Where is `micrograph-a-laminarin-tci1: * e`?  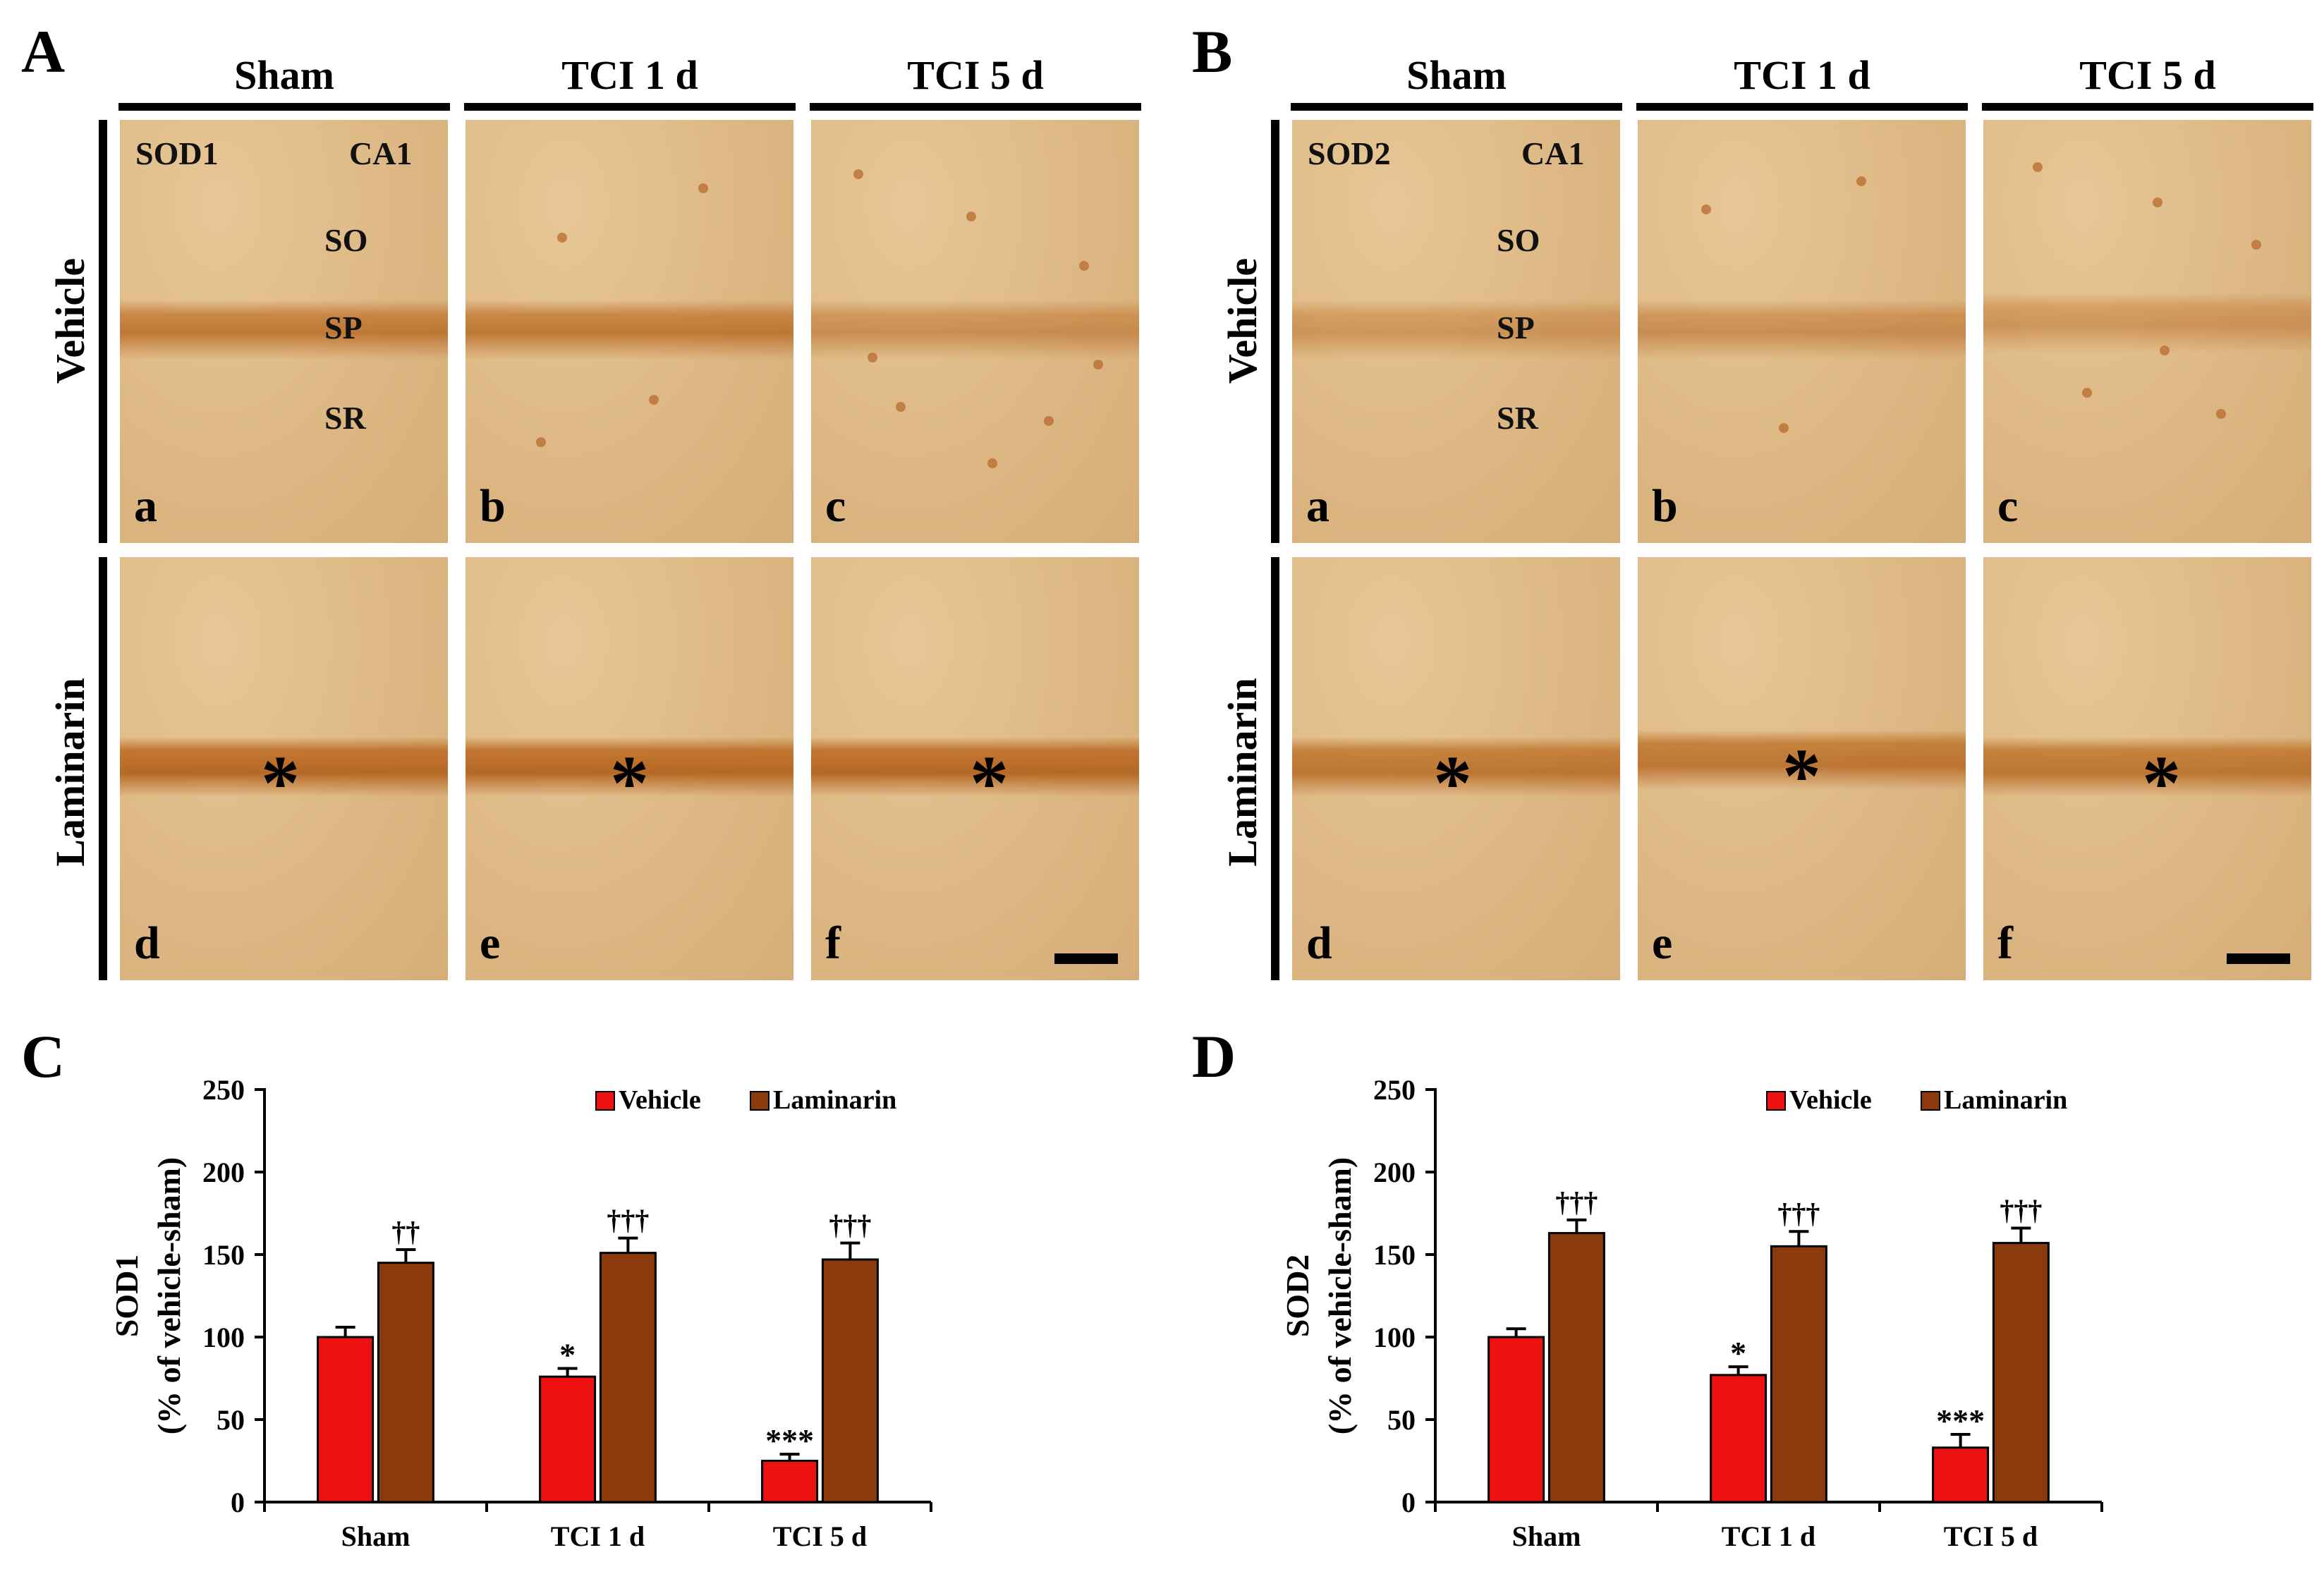 micrograph-a-laminarin-tci1: * e is located at coordinates (629, 769).